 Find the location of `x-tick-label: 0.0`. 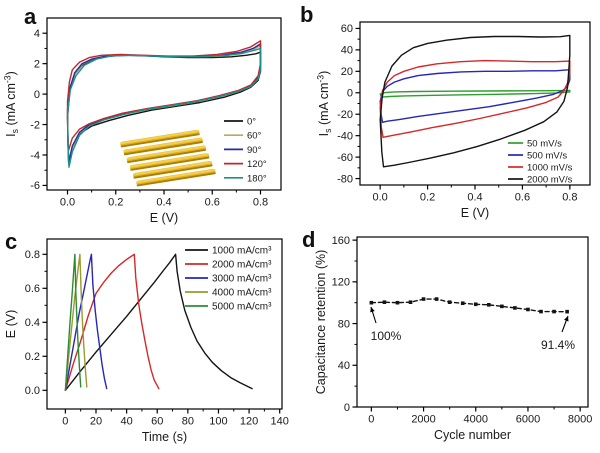

x-tick-label: 0.0 is located at coordinates (380, 198).